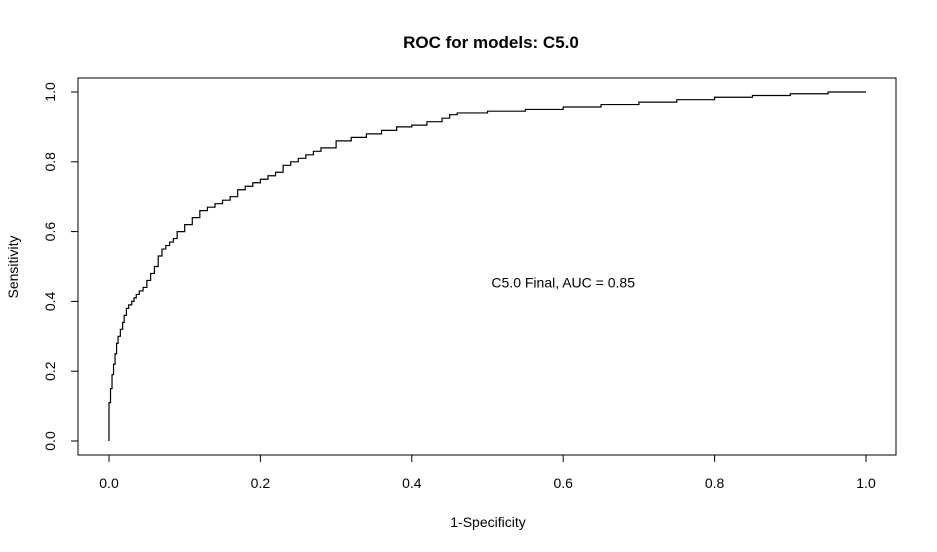 The width and height of the screenshot is (937, 552). I want to click on chart-title: ROC for models: C5.0, so click(491, 42).